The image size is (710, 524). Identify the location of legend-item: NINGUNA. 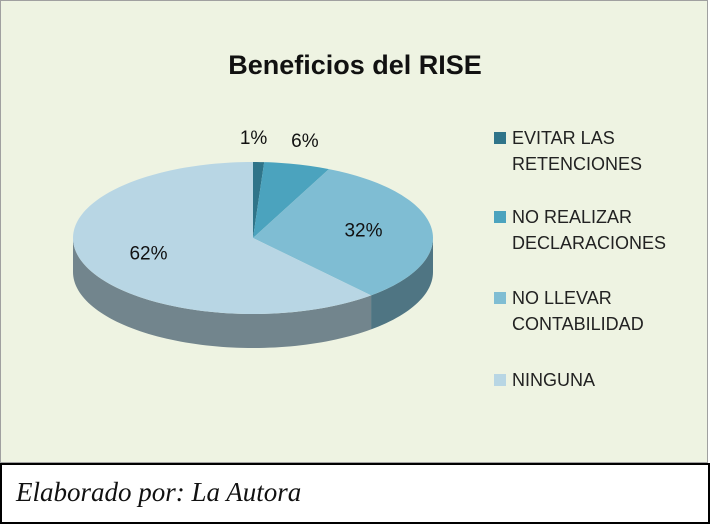
(599, 380).